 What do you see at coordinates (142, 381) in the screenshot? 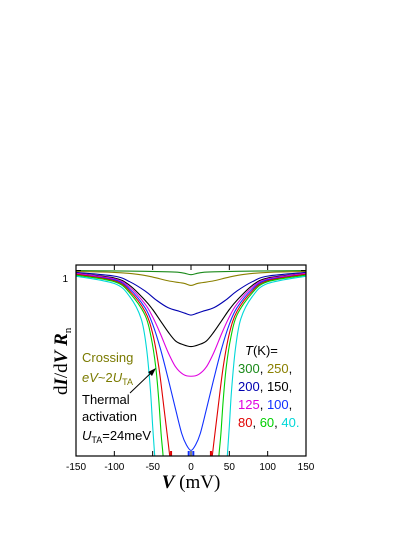
I see `crossing-arrow` at bounding box center [142, 381].